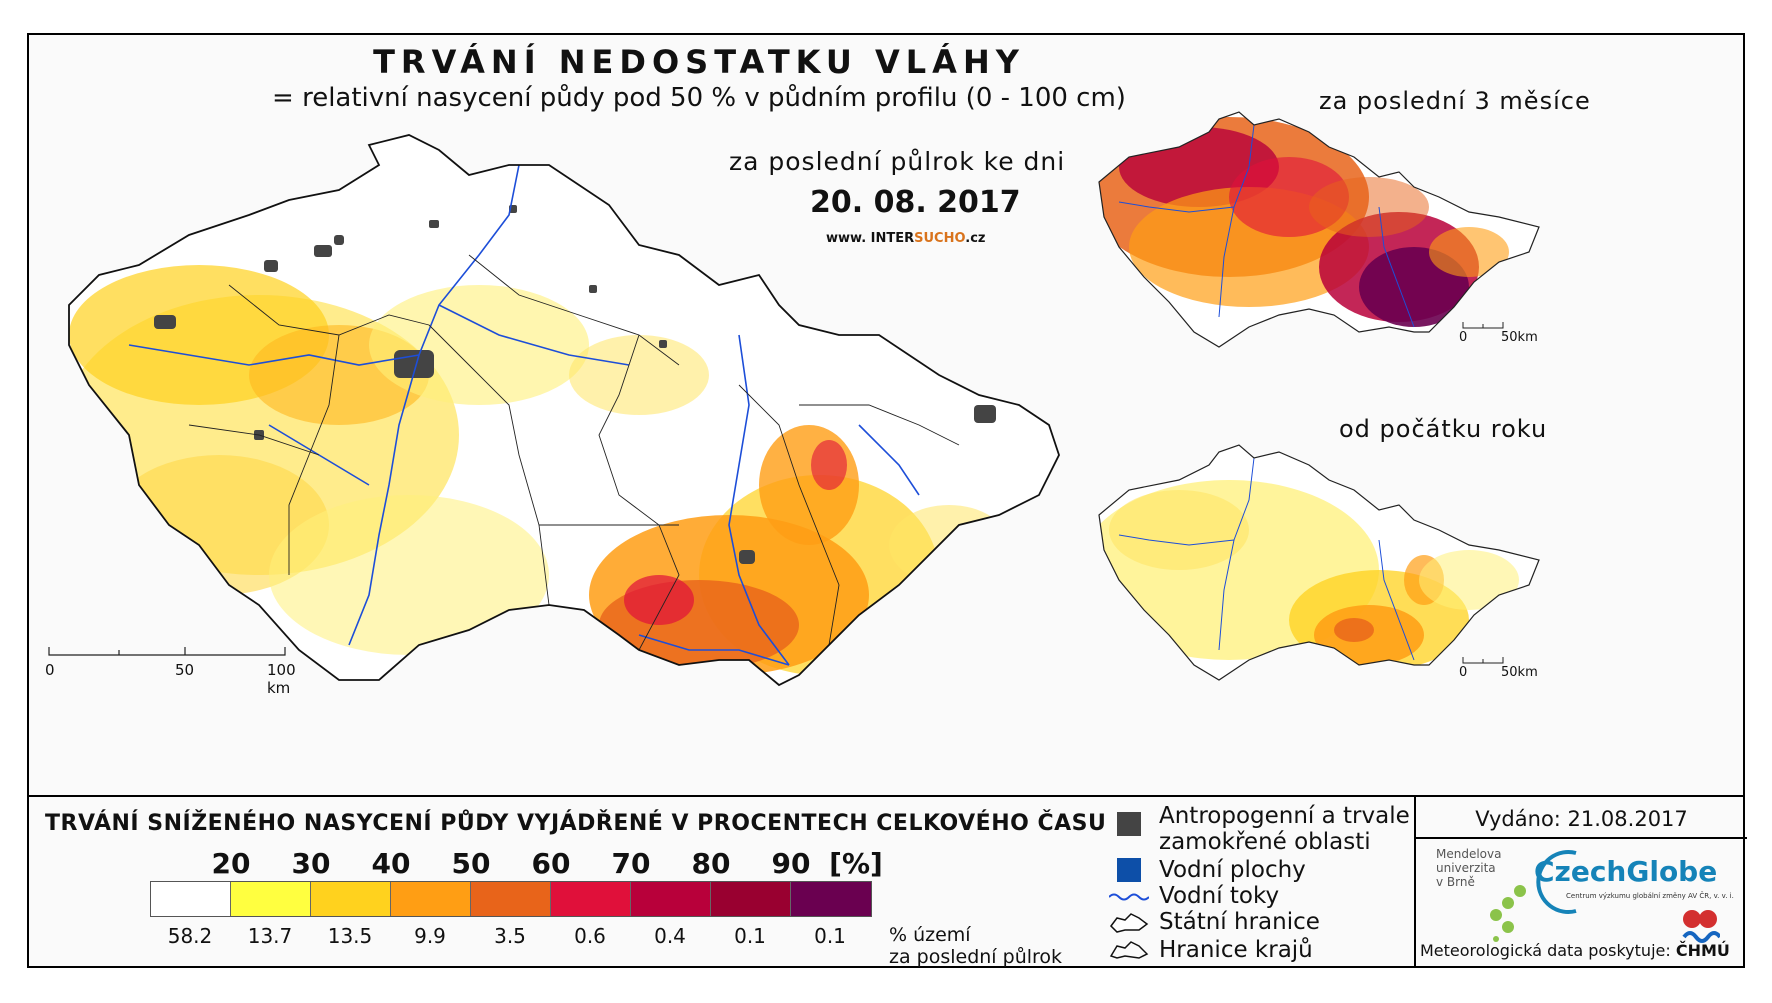  I want to click on inset-bottom-dryness, so click(1309, 575).